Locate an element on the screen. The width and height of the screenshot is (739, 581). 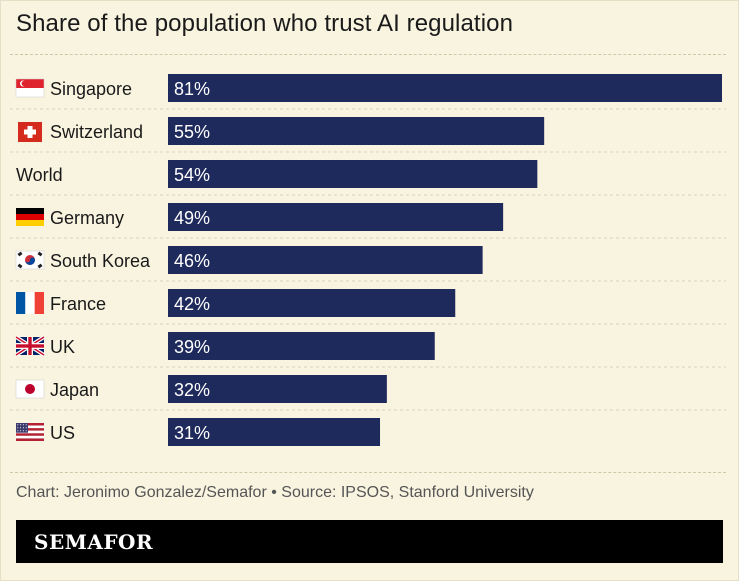
france-flag-icon is located at coordinates (30, 303).